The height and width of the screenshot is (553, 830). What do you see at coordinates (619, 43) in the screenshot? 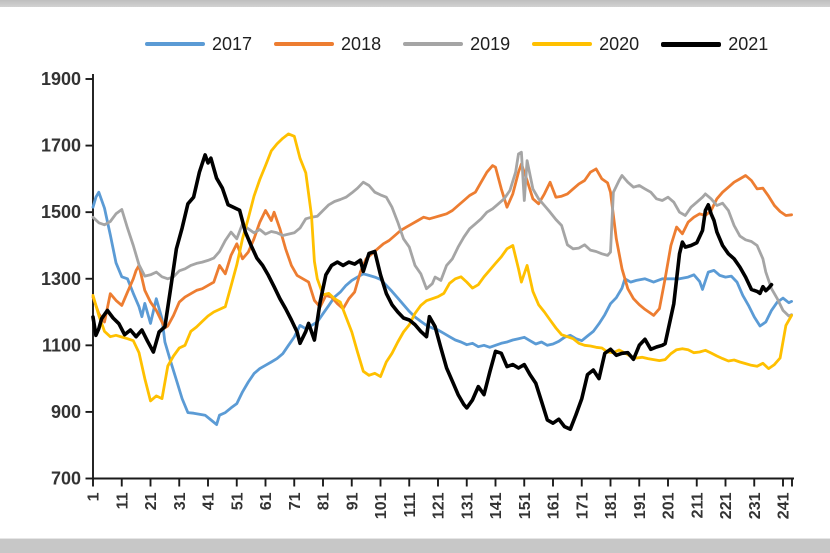
I see `legend-label: 2020` at bounding box center [619, 43].